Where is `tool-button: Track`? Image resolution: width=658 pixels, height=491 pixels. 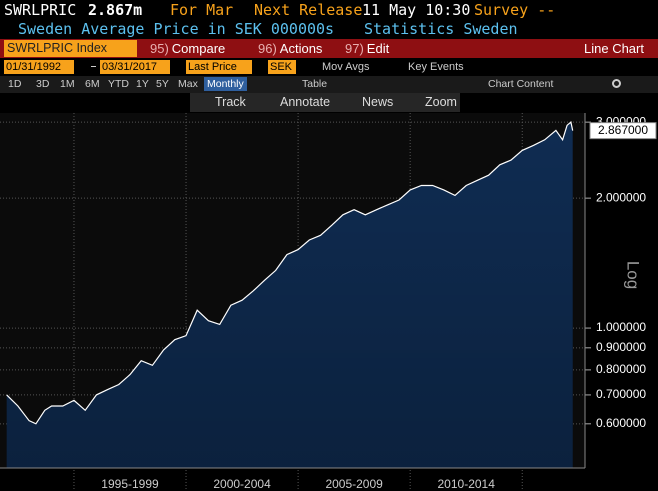 tool-button: Track is located at coordinates (230, 102).